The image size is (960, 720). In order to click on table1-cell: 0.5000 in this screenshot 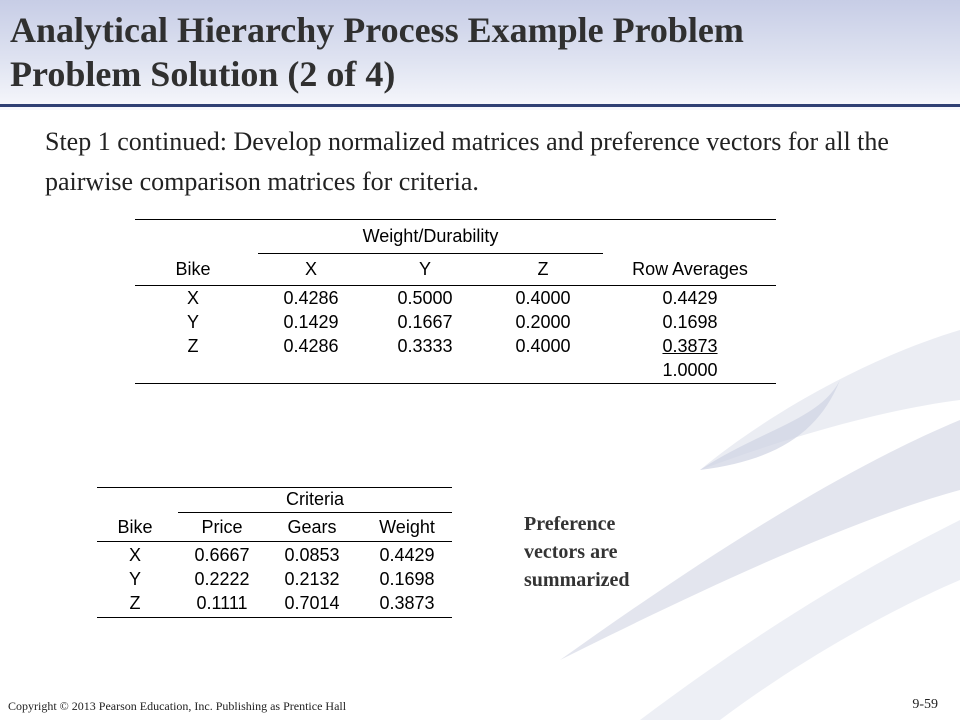, I will do `click(425, 298)`.